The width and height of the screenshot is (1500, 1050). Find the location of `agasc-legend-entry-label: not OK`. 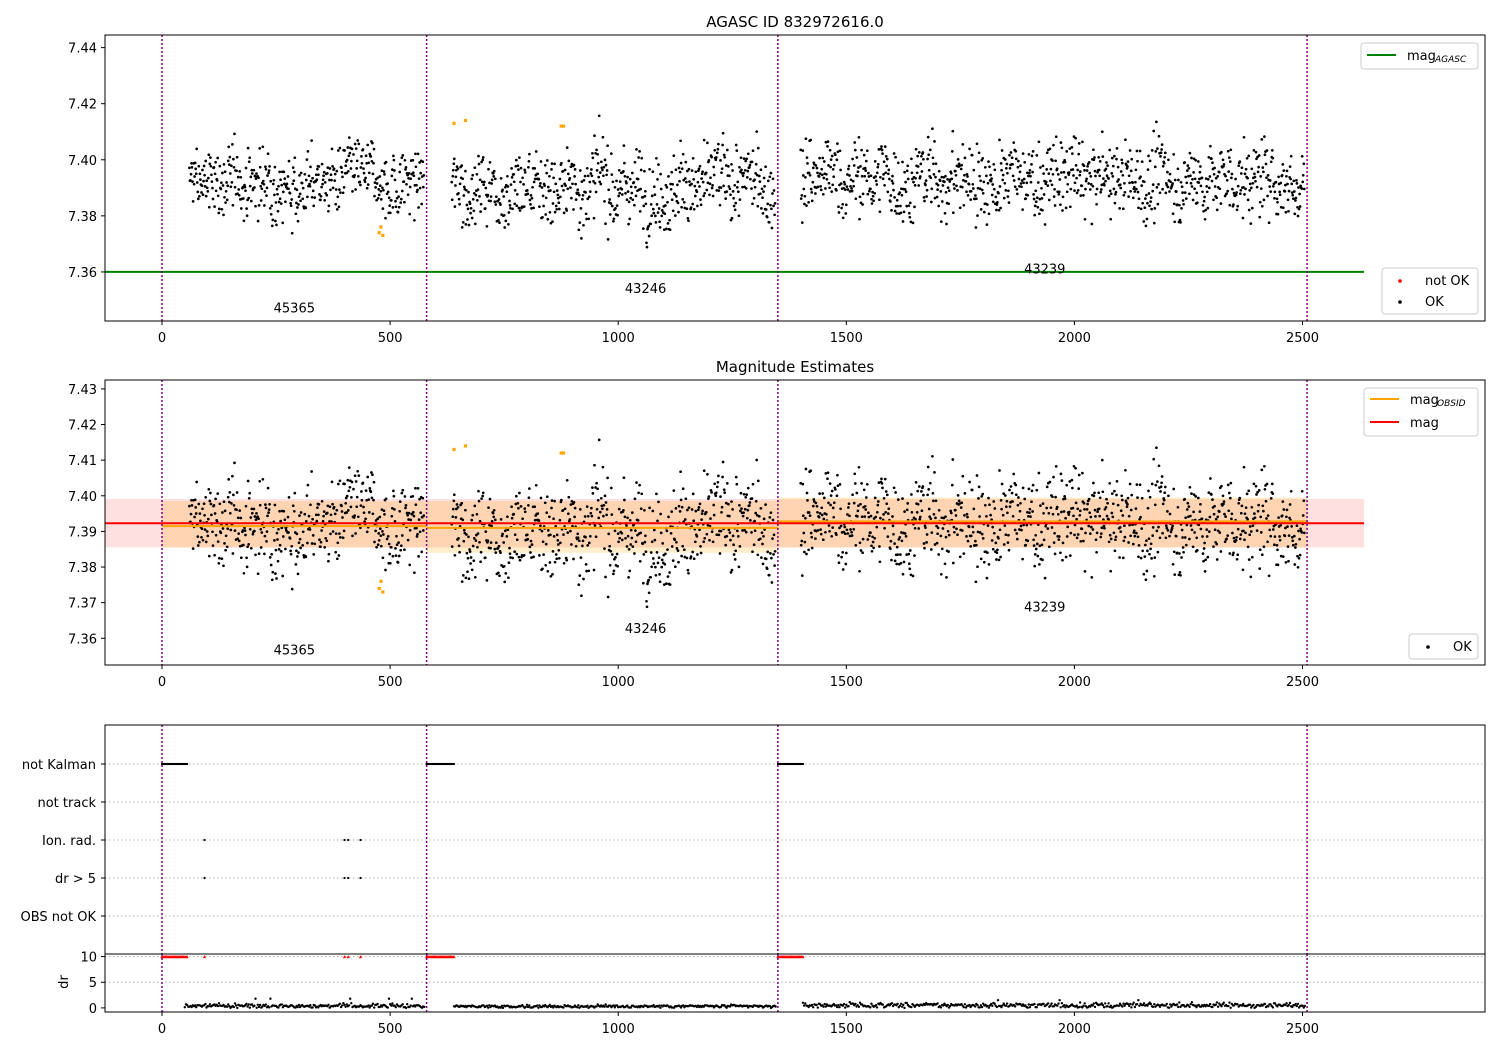

agasc-legend-entry-label: not OK is located at coordinates (1447, 281).